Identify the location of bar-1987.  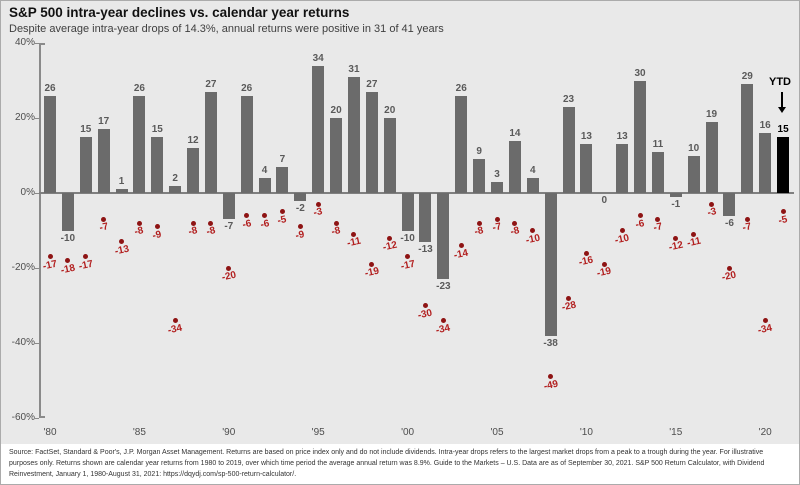
(175, 189).